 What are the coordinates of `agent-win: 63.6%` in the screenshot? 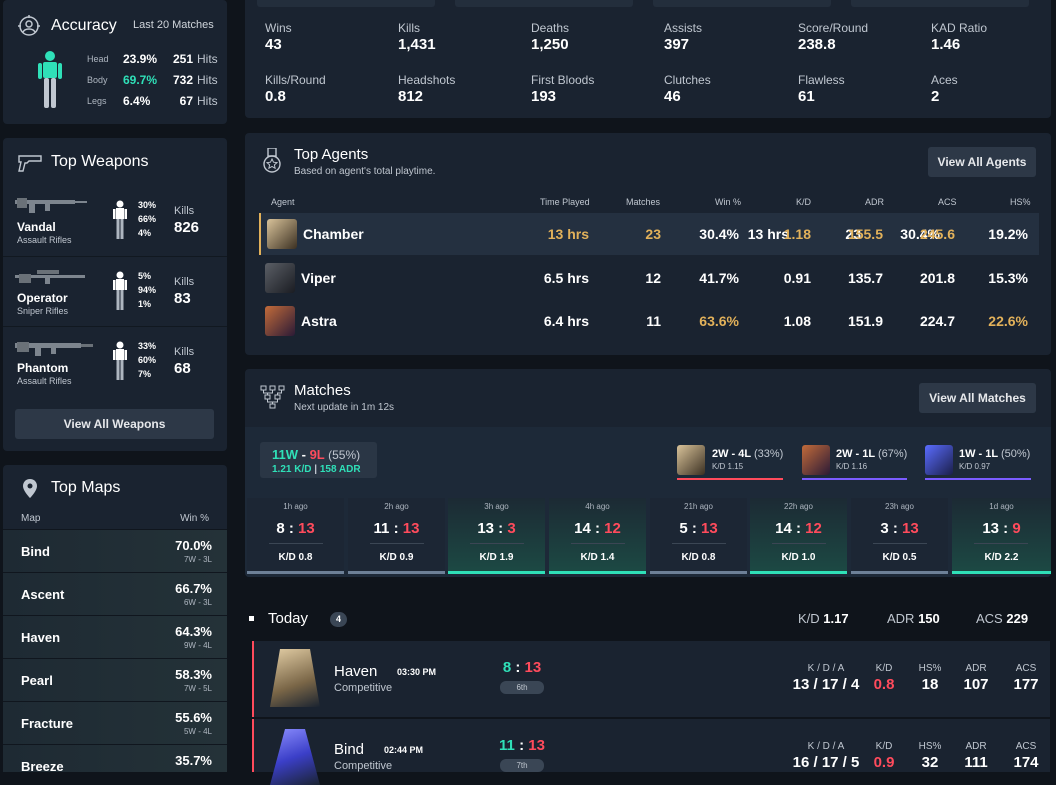 It's located at (719, 321).